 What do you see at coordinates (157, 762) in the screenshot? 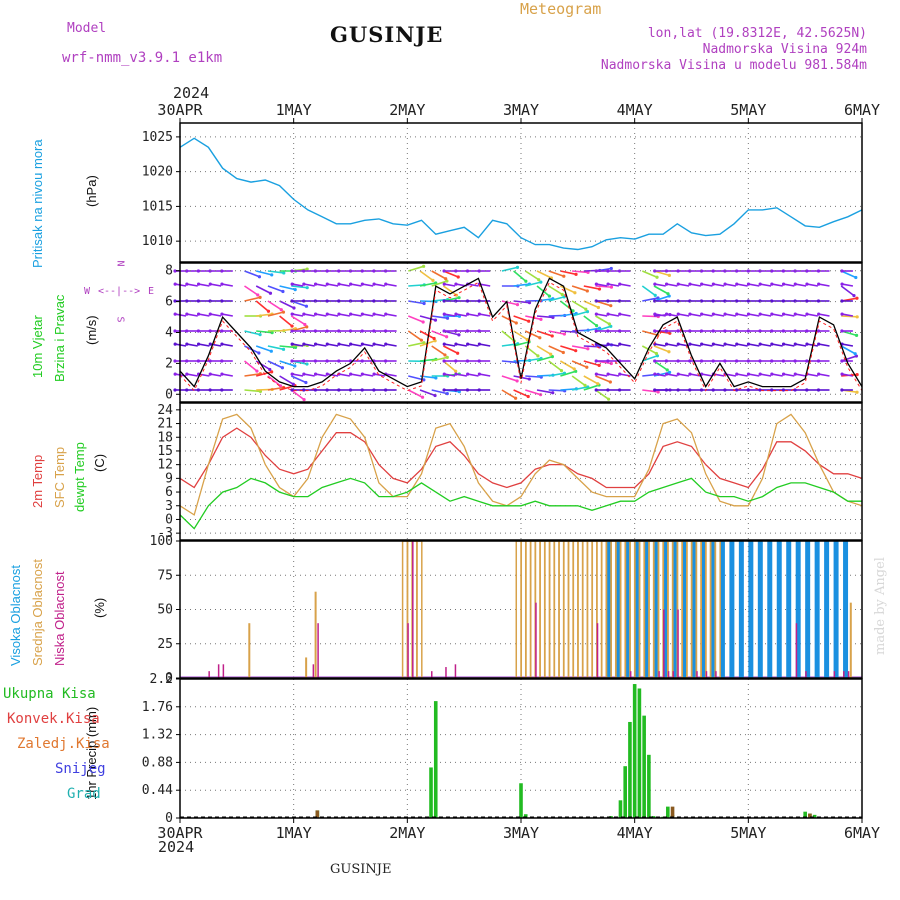
I see `y-tick-label: 0.88` at bounding box center [157, 762].